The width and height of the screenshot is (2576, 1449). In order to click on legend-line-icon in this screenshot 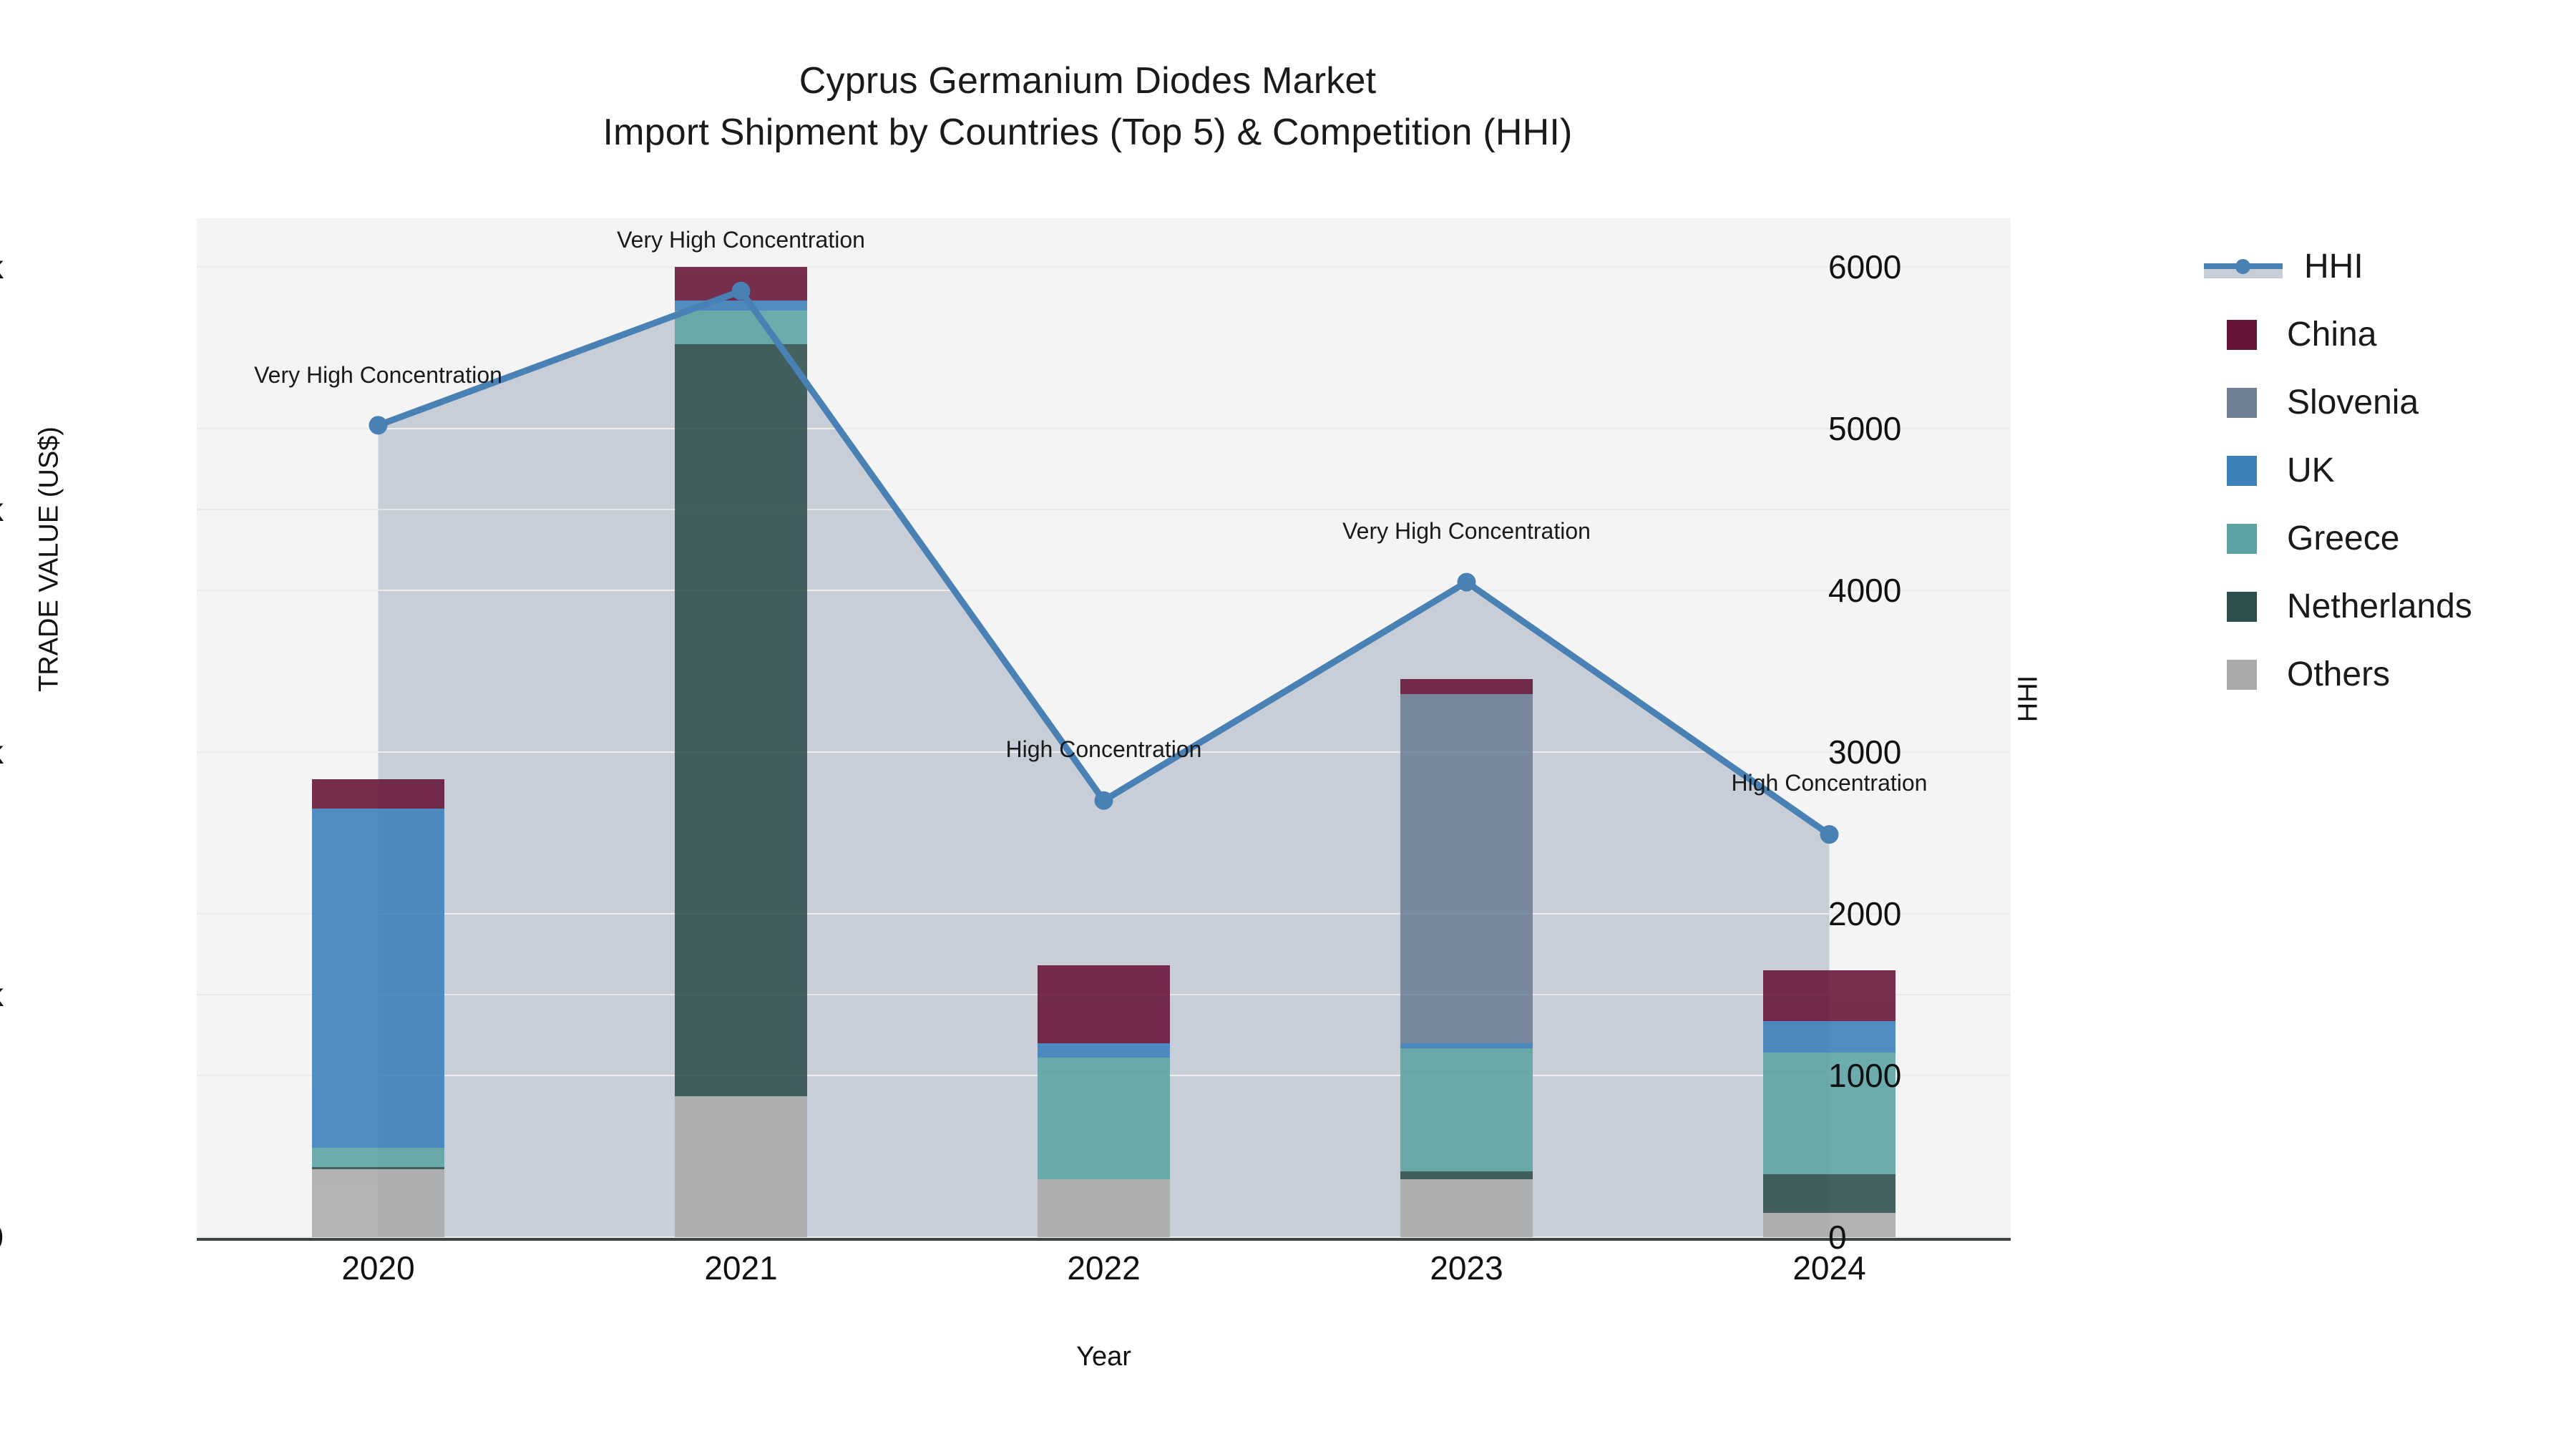, I will do `click(2243, 267)`.